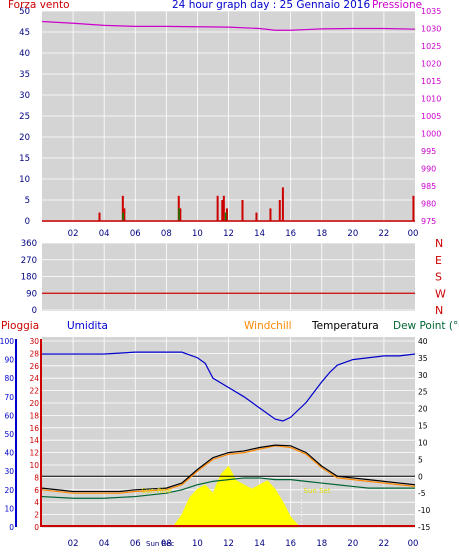 The height and width of the screenshot is (555, 459). I want to click on temperature-tick-label: 5, so click(420, 459).